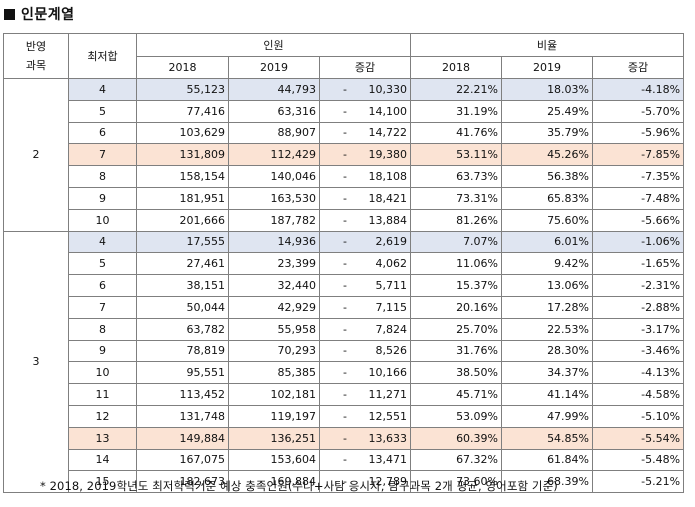 This screenshot has height=507, width=695. What do you see at coordinates (365, 307) in the screenshot?
I see `count-change-cell: - 7,115` at bounding box center [365, 307].